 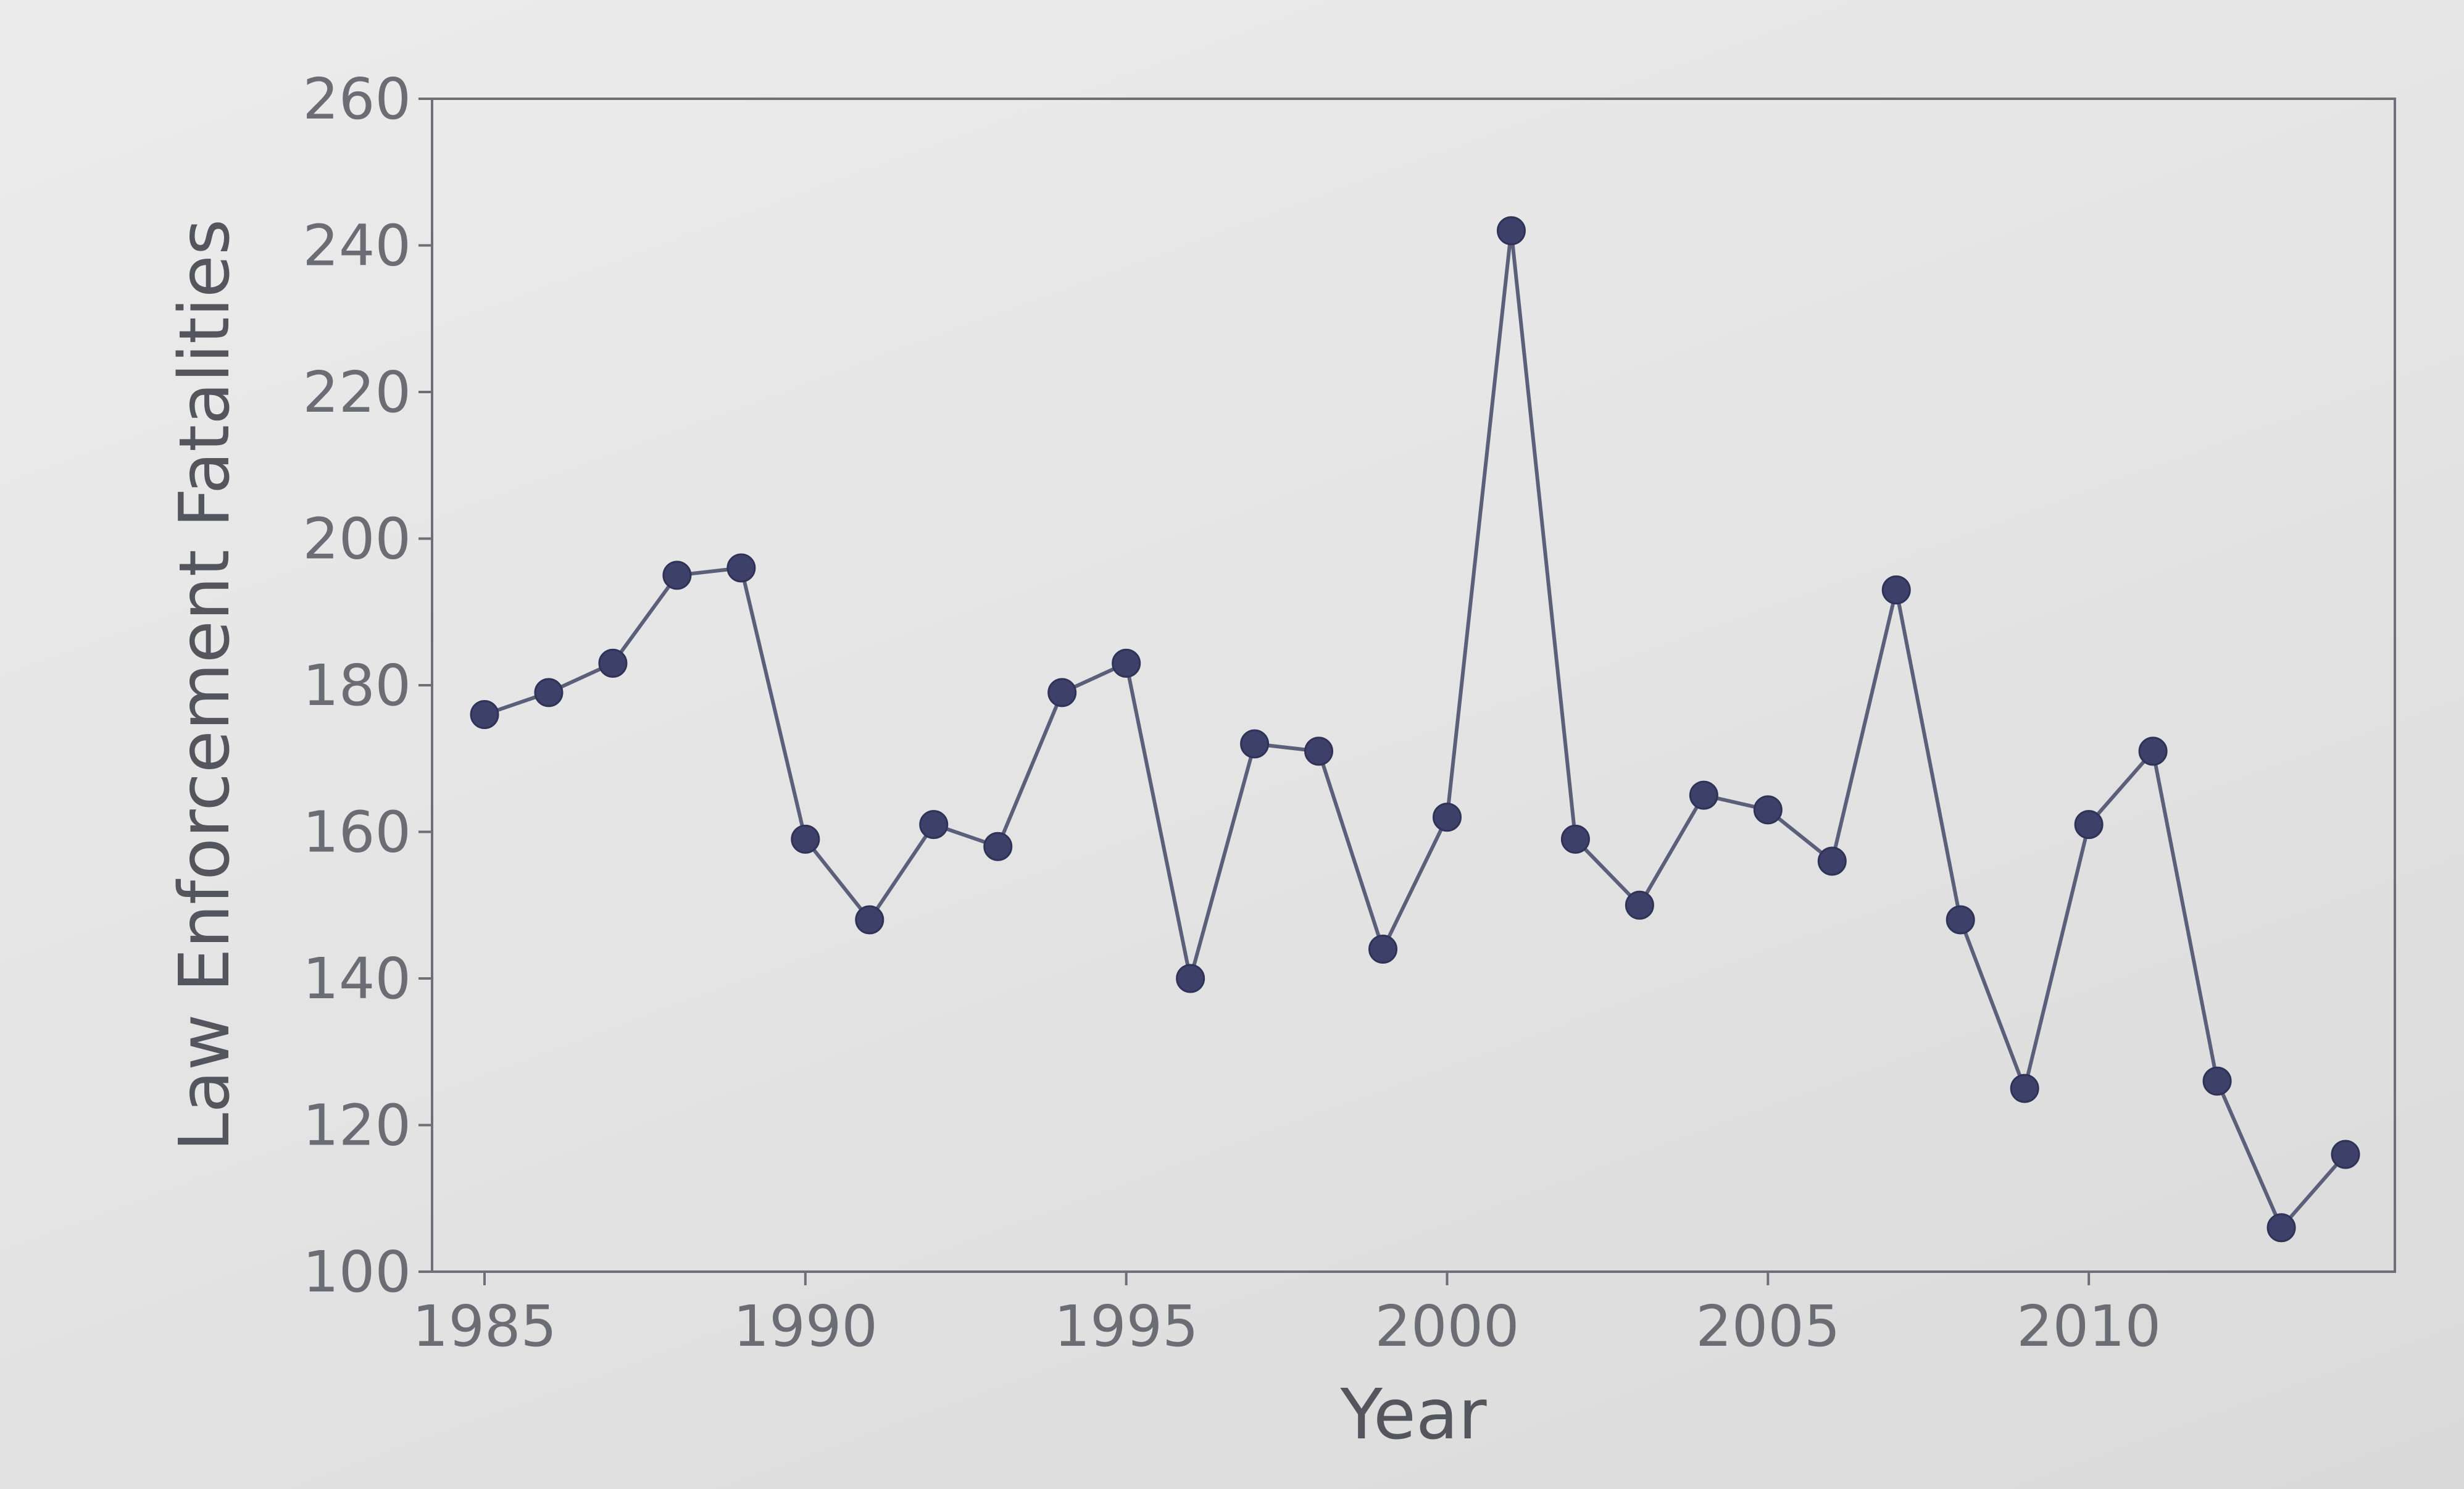 I want to click on y-axis-title: Law Enforcement Fatalities, so click(x=205, y=685).